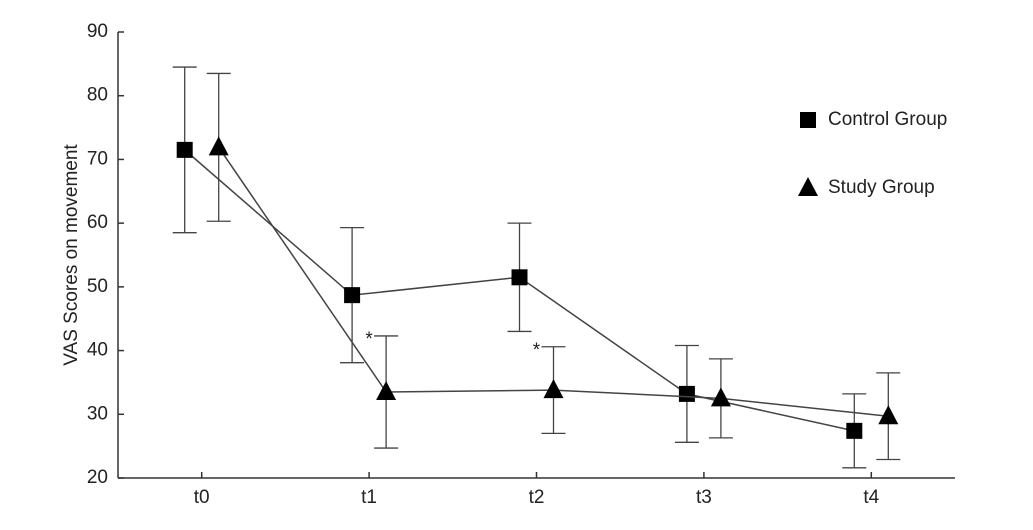 The height and width of the screenshot is (530, 1033). I want to click on x-tick-label: t4, so click(871, 497).